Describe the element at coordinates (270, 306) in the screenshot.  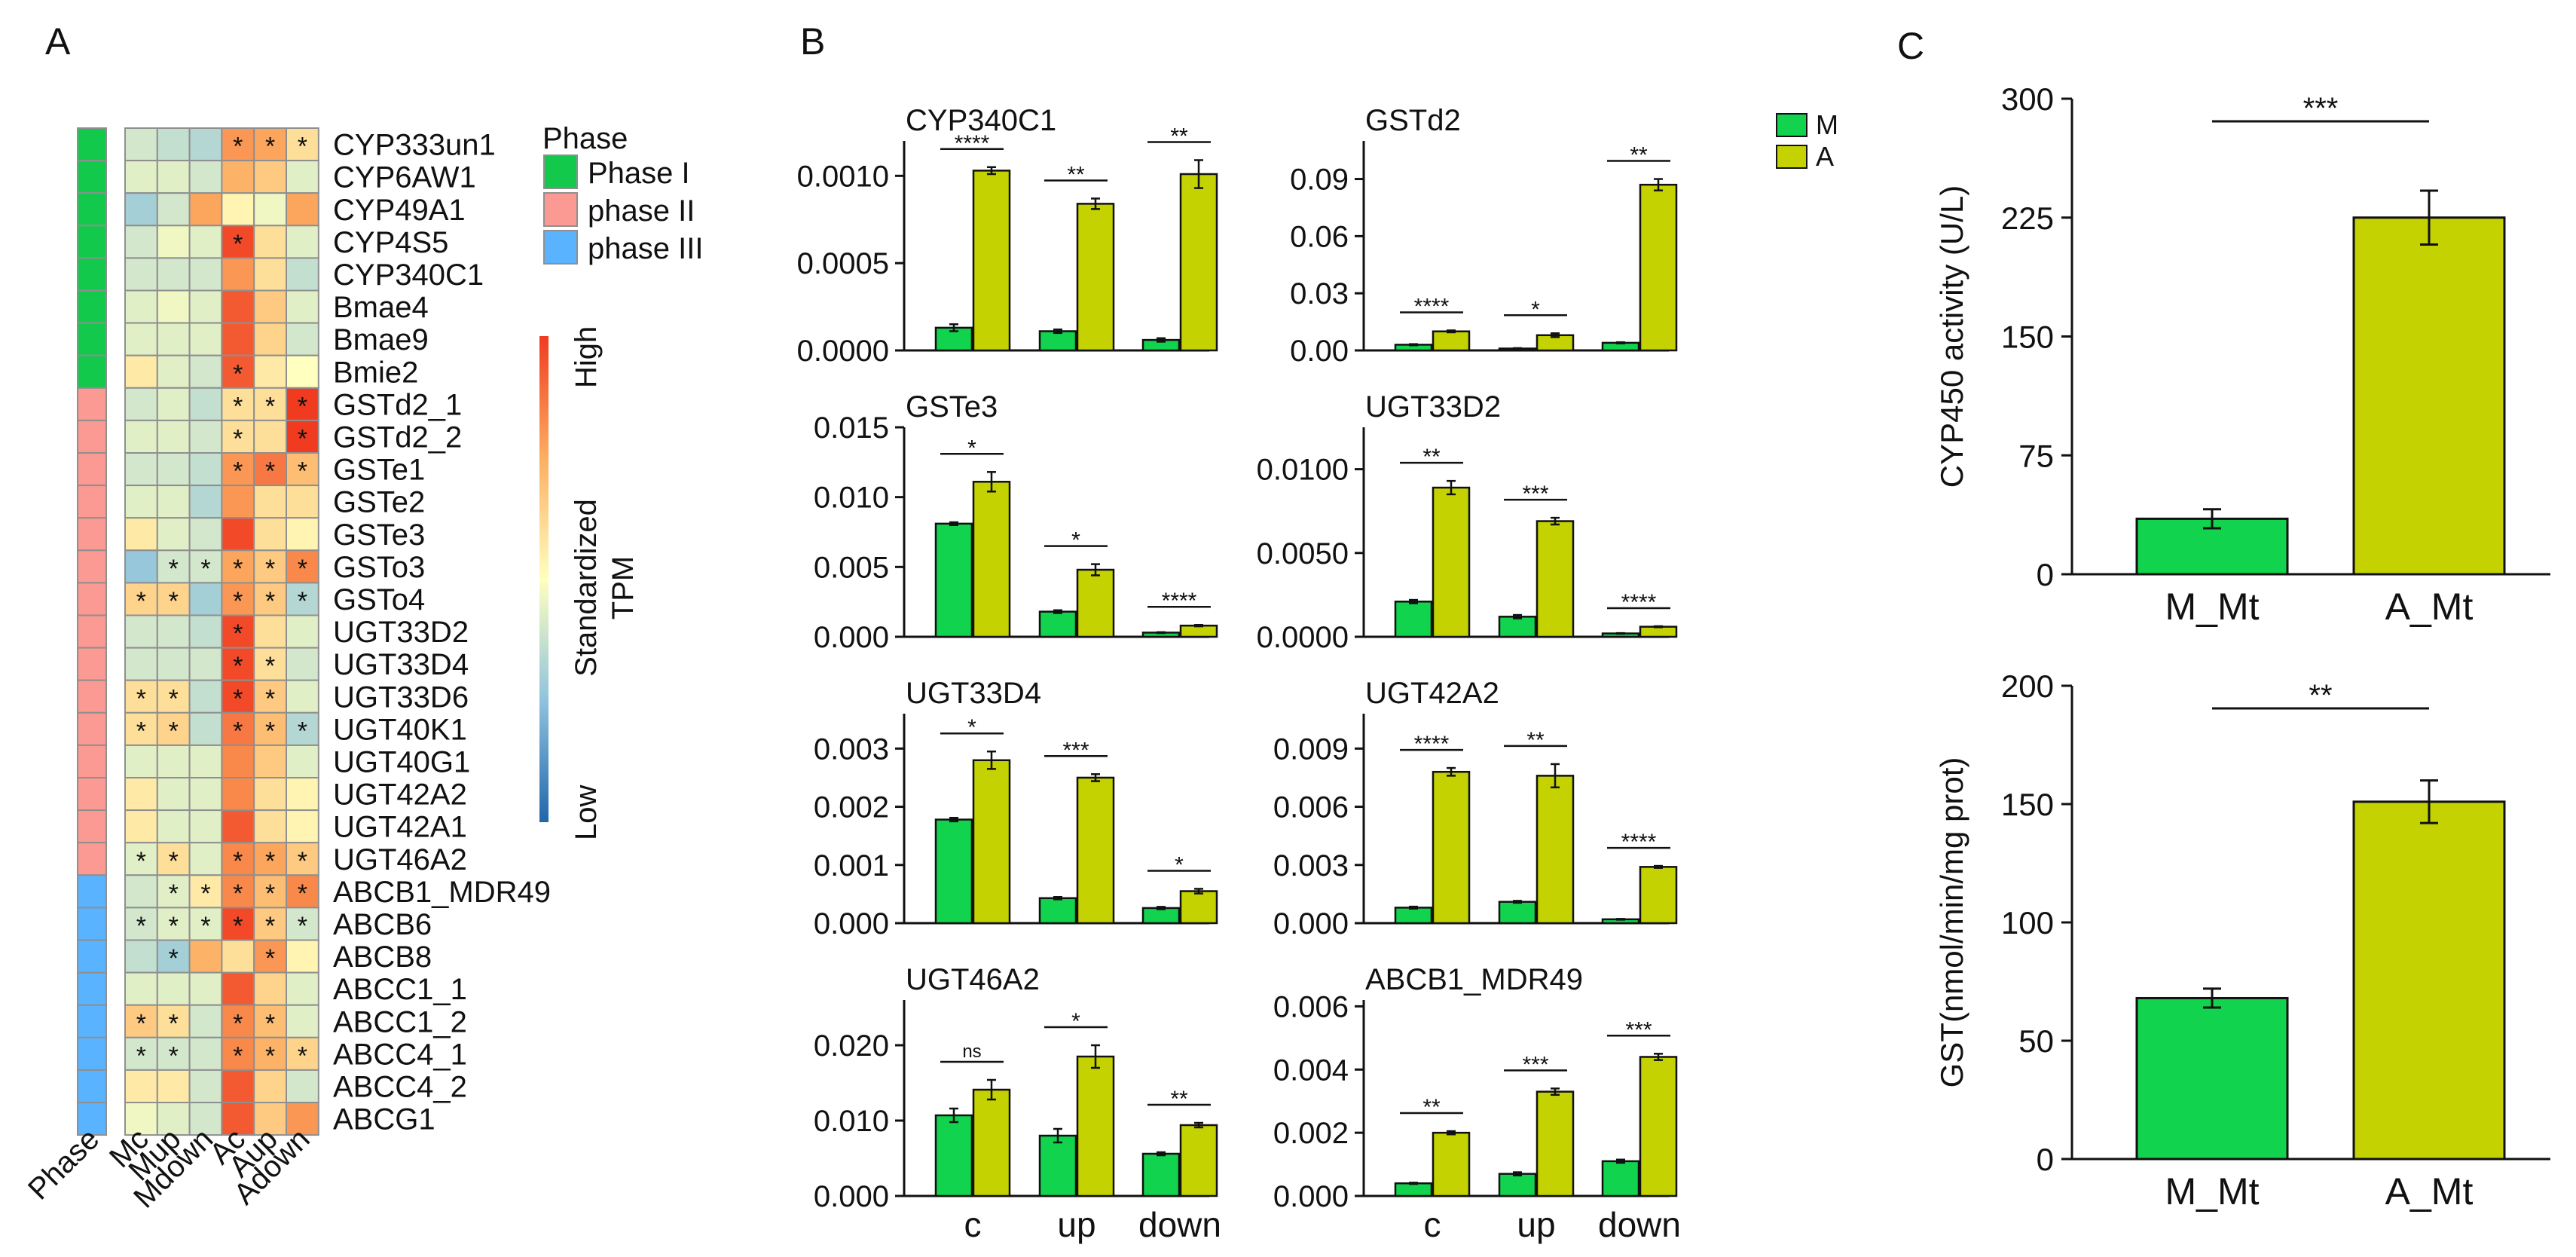
I see `heatmap-cell-bmae4-aup` at that location.